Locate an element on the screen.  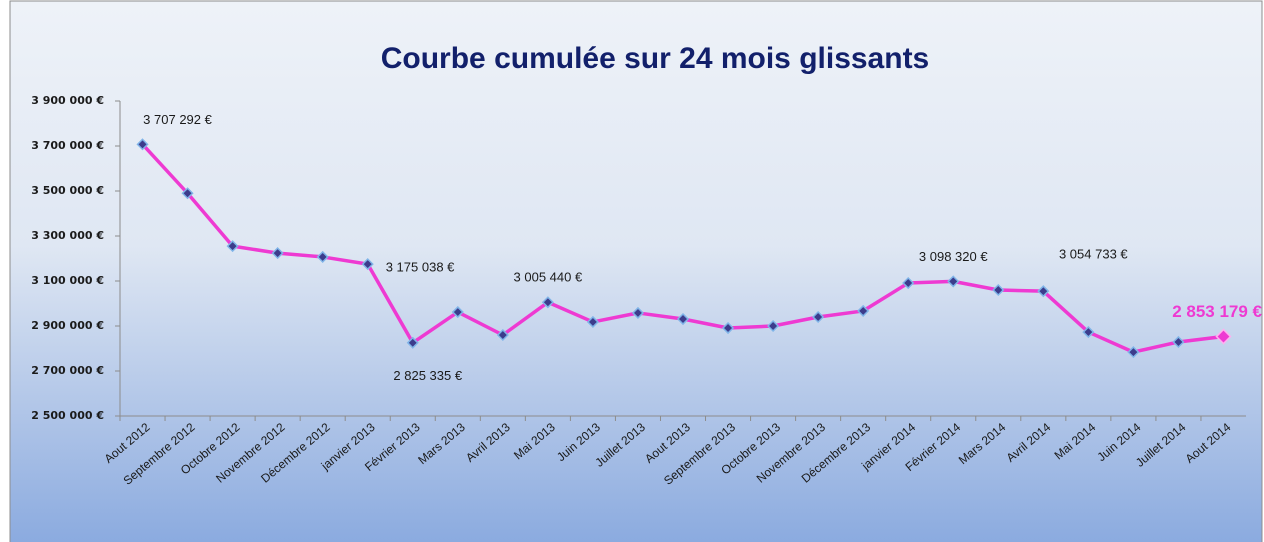
data-label: 3 098 320 € is located at coordinates (953, 256).